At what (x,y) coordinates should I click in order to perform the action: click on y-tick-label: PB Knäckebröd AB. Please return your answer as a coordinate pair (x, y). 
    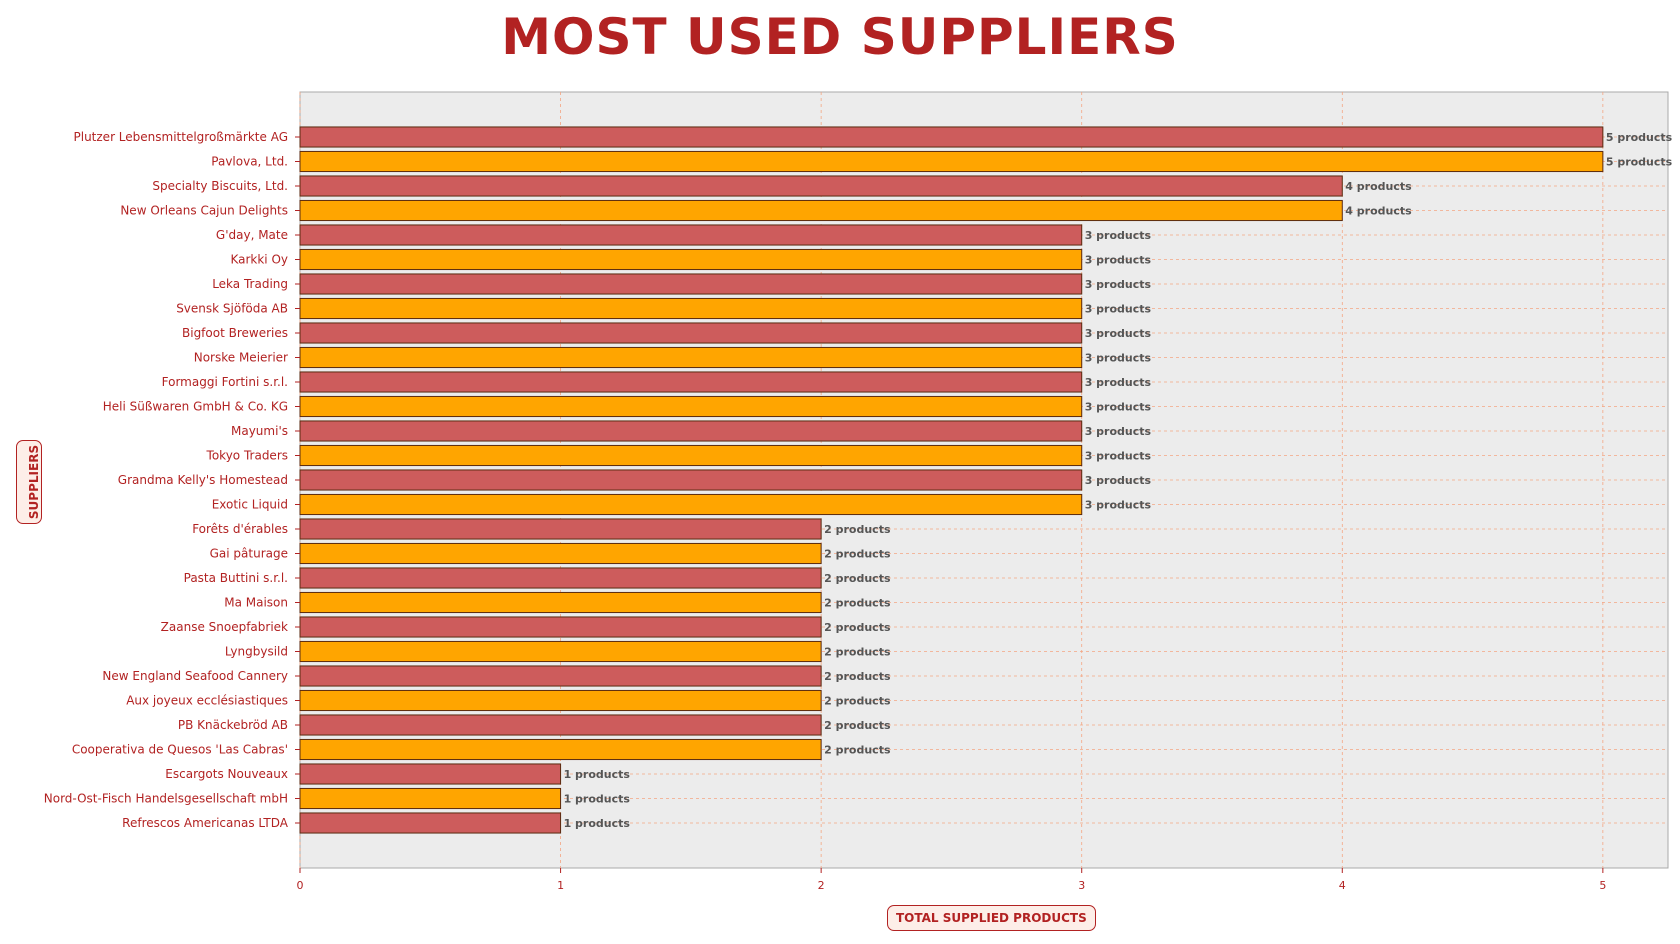
    Looking at the image, I should click on (233, 725).